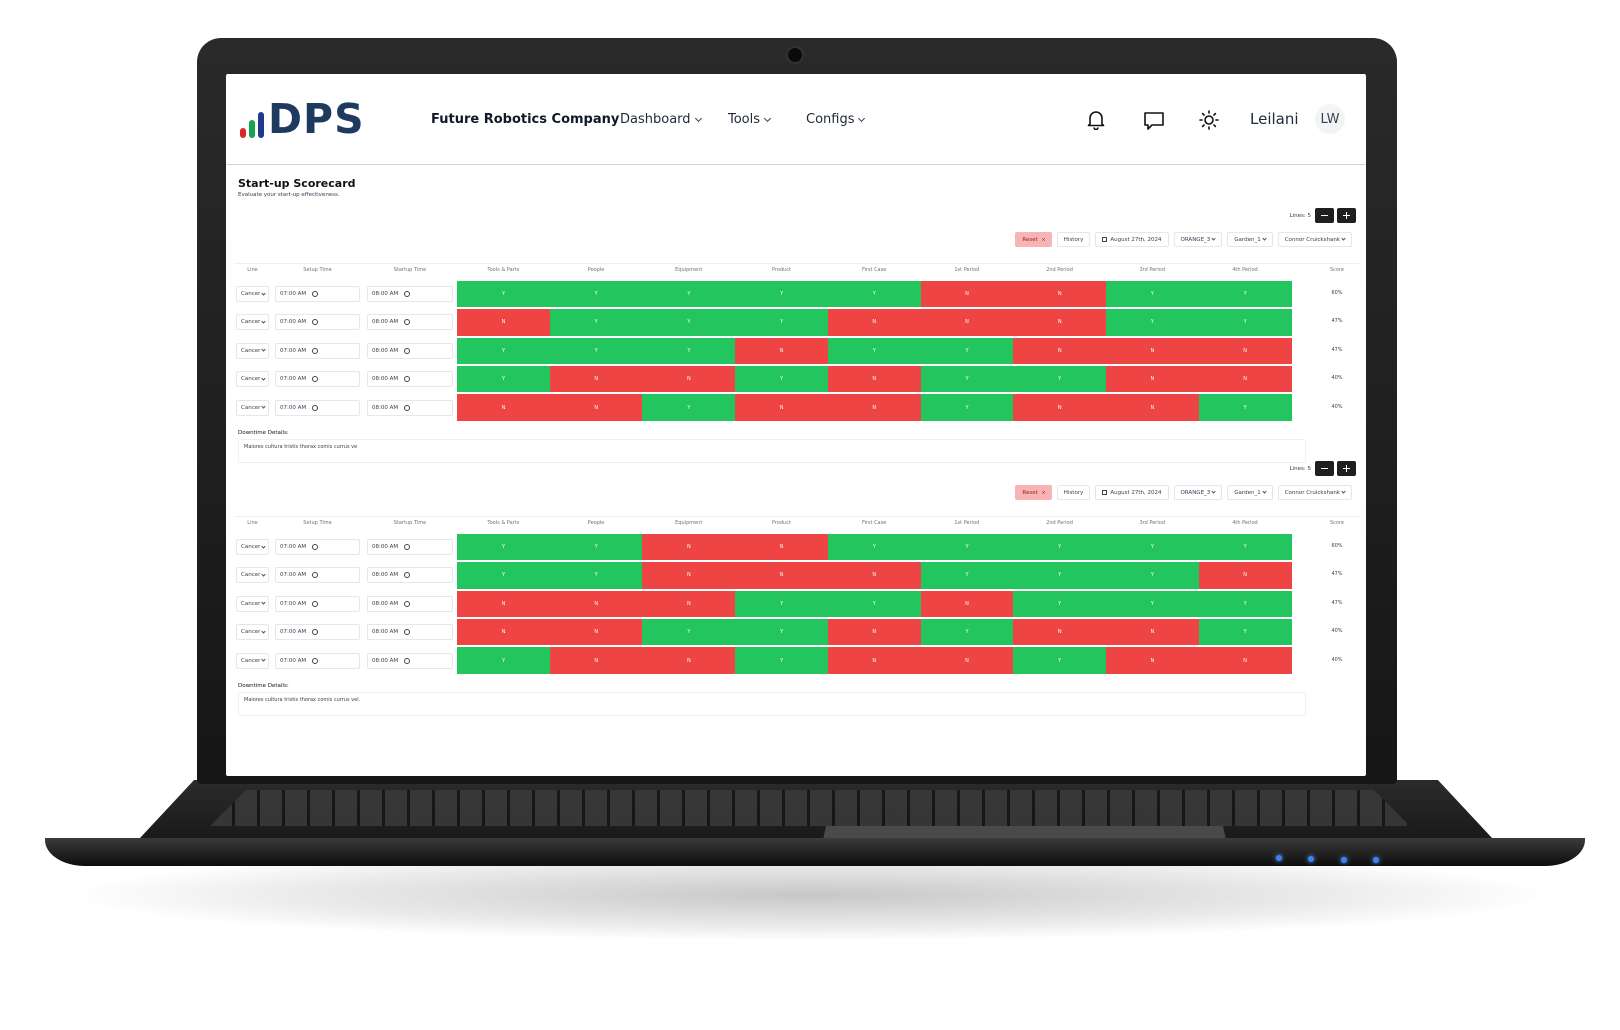 The height and width of the screenshot is (1030, 1620). What do you see at coordinates (1324, 468) in the screenshot?
I see `remove-line-button` at bounding box center [1324, 468].